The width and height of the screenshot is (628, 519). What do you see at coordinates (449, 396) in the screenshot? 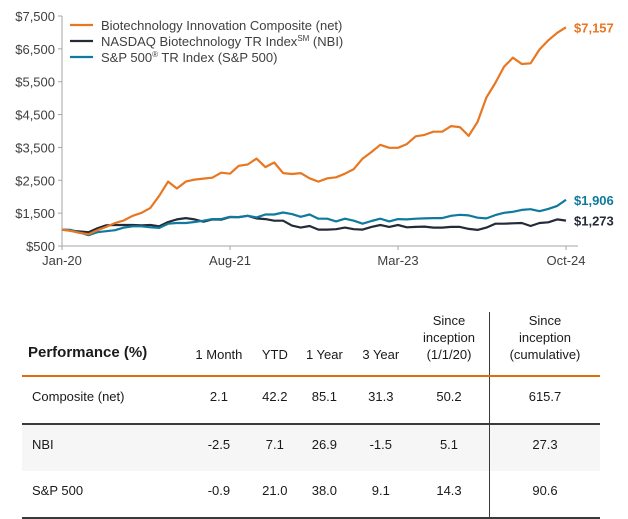
I see `cell-since-inception: 50.2` at bounding box center [449, 396].